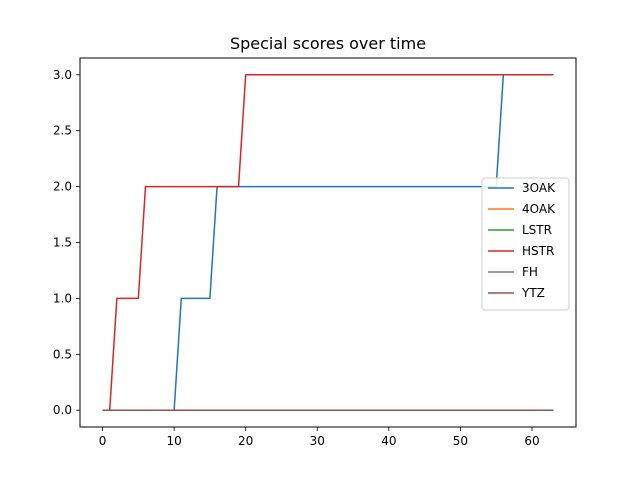  What do you see at coordinates (460, 441) in the screenshot?
I see `x-tick-label: 50` at bounding box center [460, 441].